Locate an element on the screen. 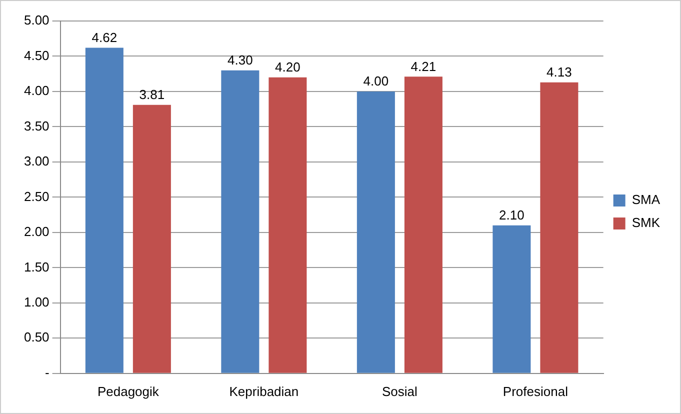  legend-label: SMA is located at coordinates (646, 200).